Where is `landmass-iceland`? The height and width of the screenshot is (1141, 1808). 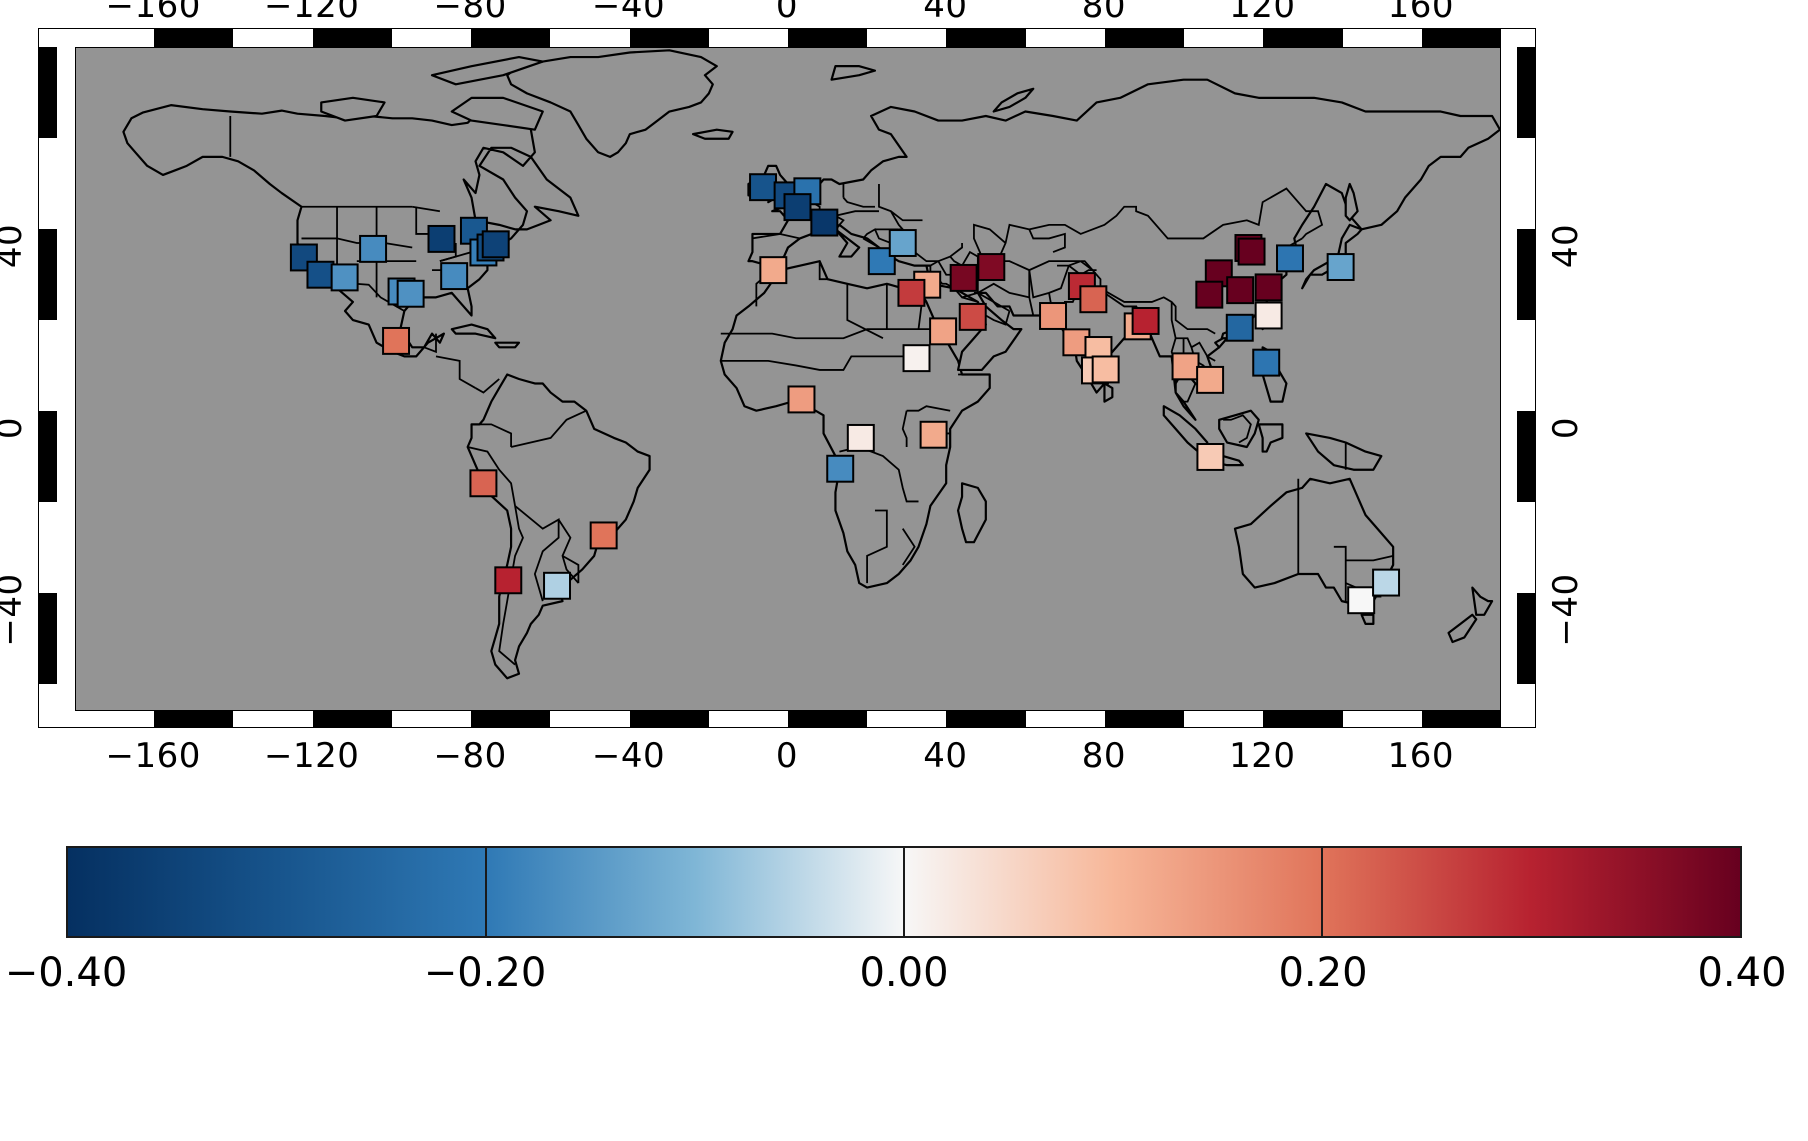 landmass-iceland is located at coordinates (712, 134).